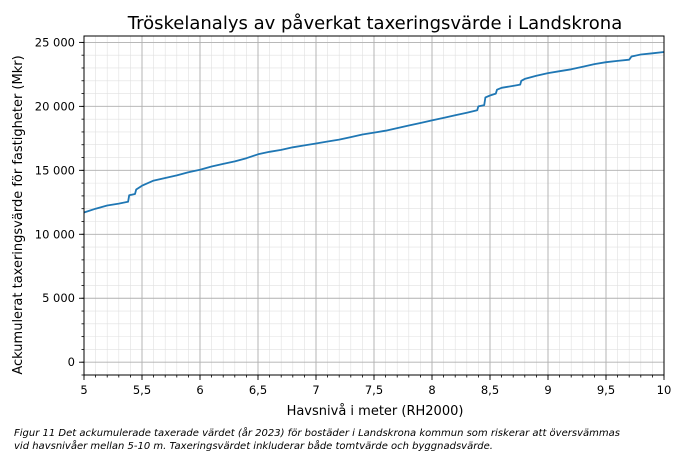  Describe the element at coordinates (431, 390) in the screenshot. I see `x-tick-label: 8` at that location.